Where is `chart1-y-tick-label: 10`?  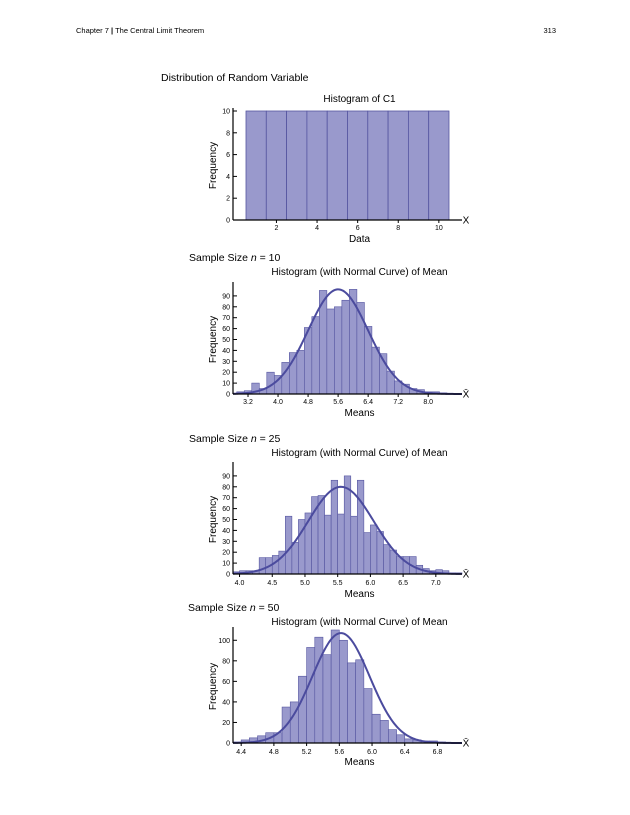 chart1-y-tick-label: 10 is located at coordinates (226, 112).